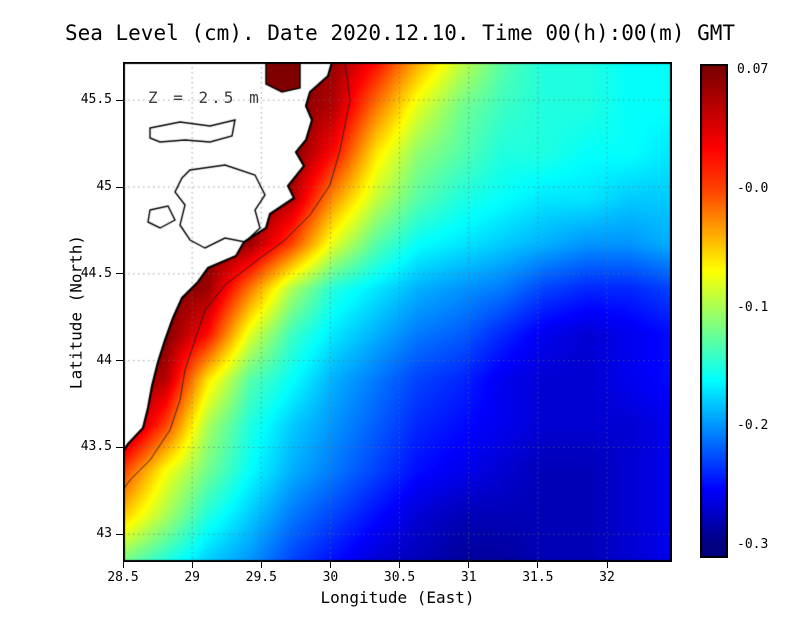 The image size is (800, 618). Describe the element at coordinates (753, 188) in the screenshot. I see `colorbar-tick-label: -0.0` at that location.